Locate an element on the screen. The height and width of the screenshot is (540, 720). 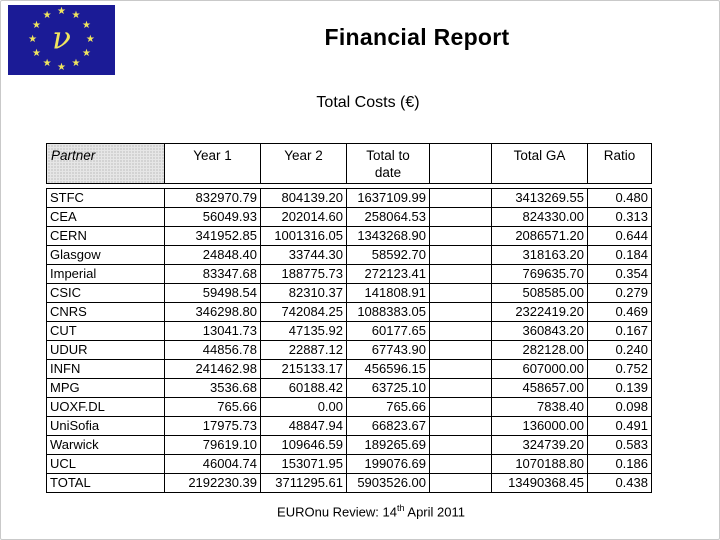
value-cell: 2086571.20 is located at coordinates (539, 236).